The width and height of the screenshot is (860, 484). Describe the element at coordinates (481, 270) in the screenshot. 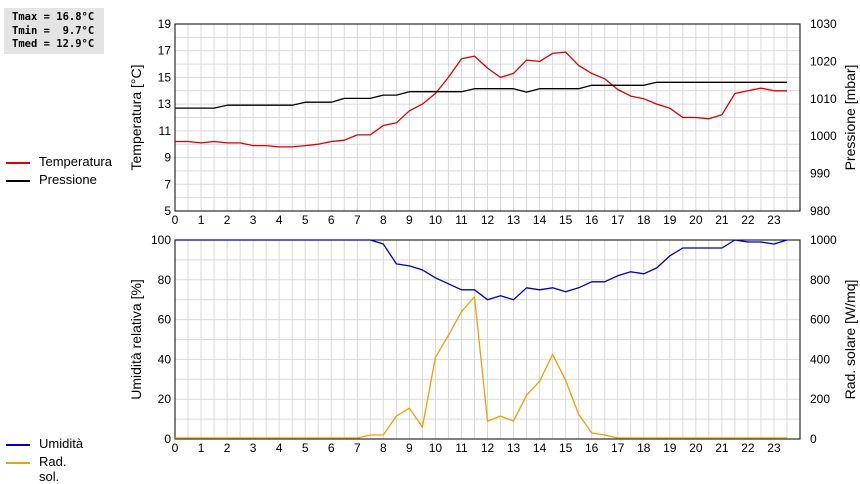

I see `series-line-umidit` at that location.